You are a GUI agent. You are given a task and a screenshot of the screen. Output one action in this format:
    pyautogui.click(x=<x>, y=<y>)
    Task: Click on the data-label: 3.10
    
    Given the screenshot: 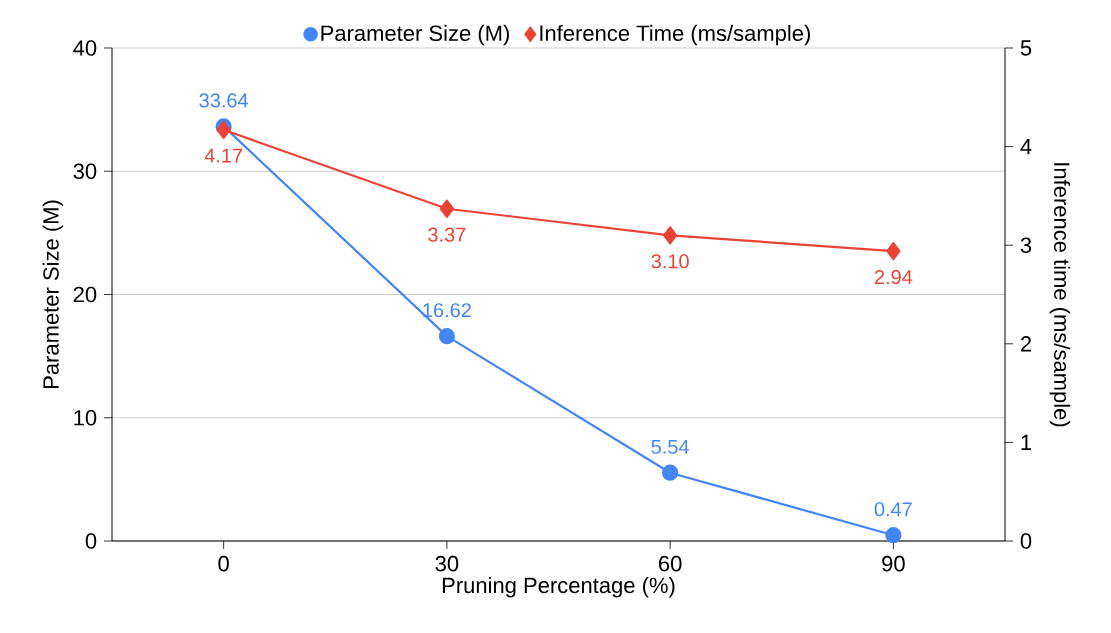 What is the action you would take?
    pyautogui.click(x=670, y=261)
    